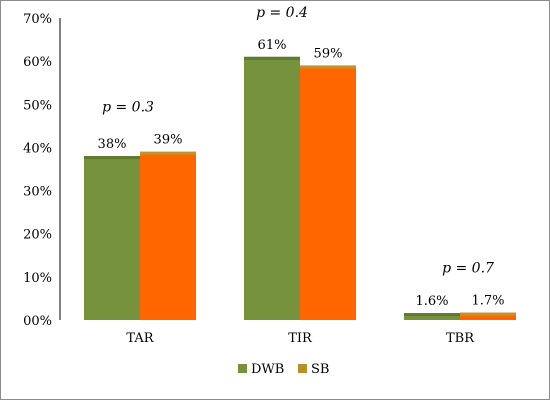  I want to click on y-tick-label: 20%, so click(37, 235).